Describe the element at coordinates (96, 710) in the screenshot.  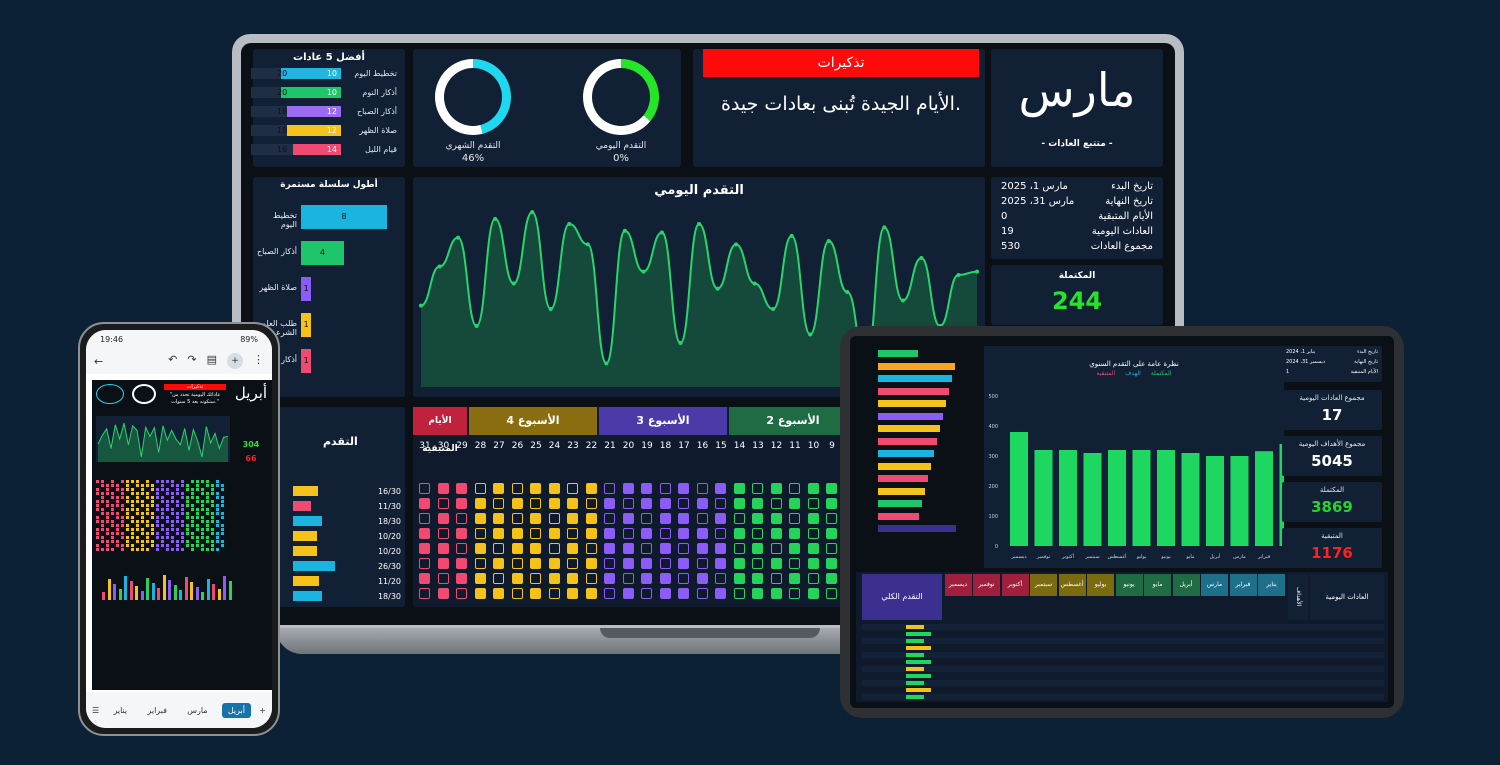
I see `sheets-menu-icon: ☰` at that location.